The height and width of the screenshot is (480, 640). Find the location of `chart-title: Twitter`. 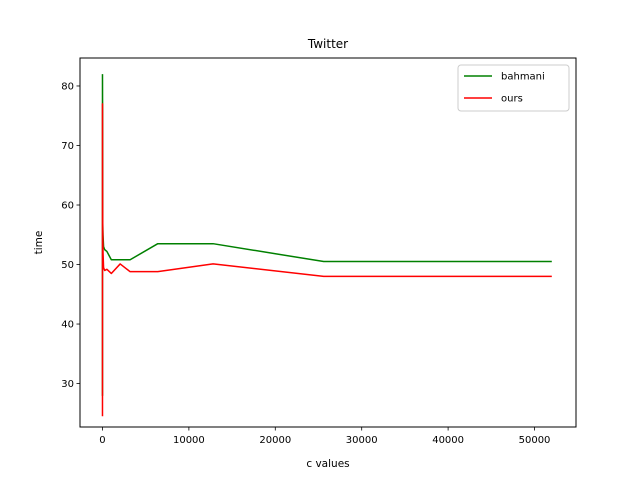

chart-title: Twitter is located at coordinates (327, 44).